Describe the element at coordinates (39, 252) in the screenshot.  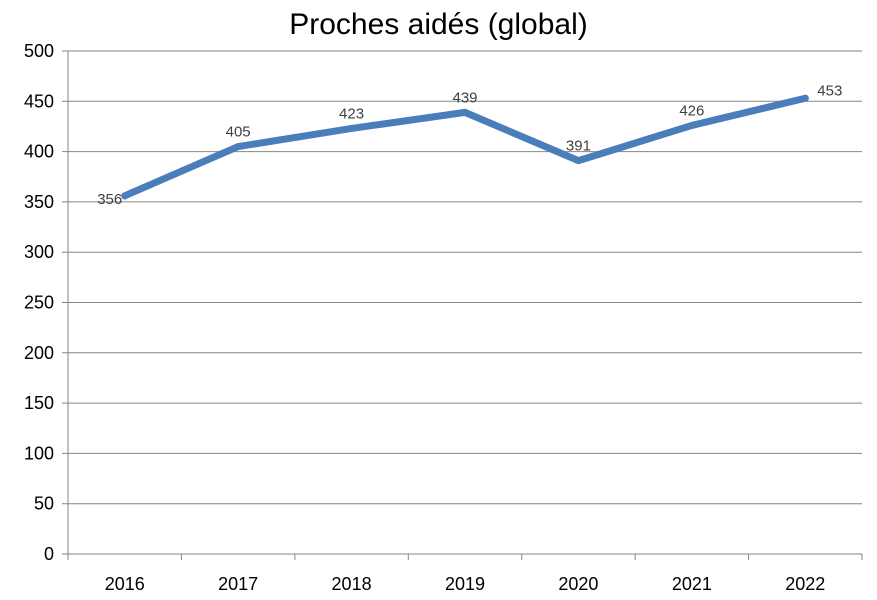
I see `y-tick-label: 300` at that location.